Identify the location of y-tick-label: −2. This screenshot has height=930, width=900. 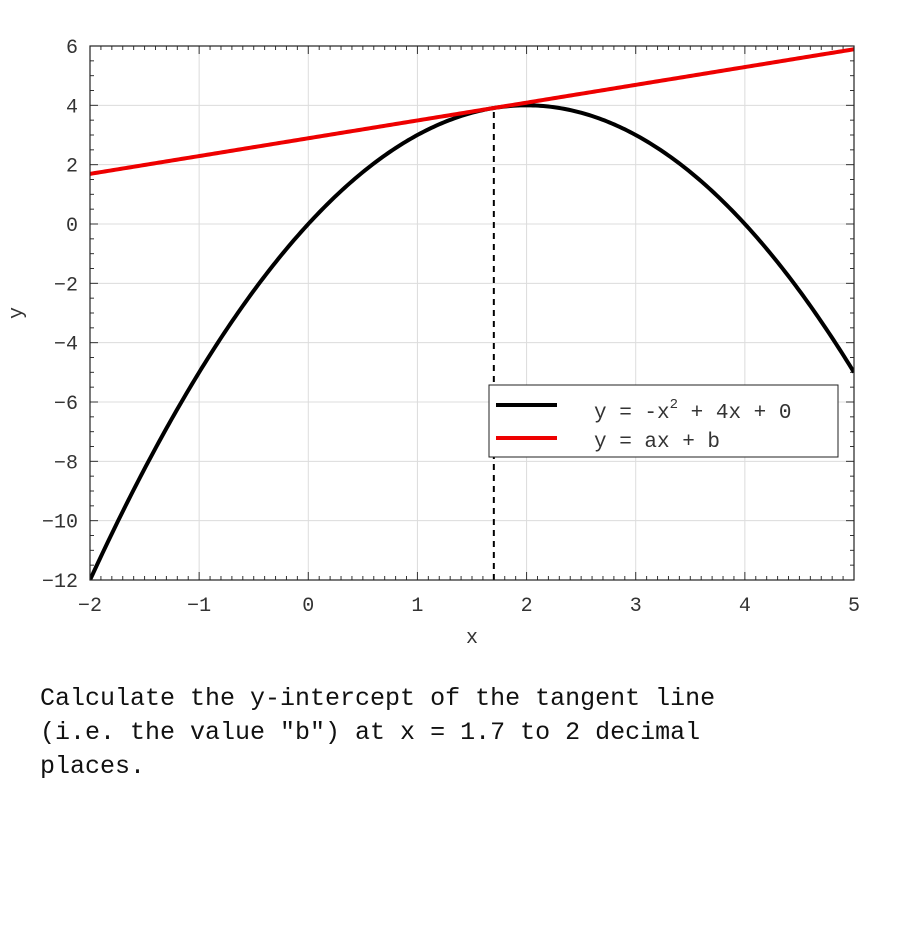
(66, 285).